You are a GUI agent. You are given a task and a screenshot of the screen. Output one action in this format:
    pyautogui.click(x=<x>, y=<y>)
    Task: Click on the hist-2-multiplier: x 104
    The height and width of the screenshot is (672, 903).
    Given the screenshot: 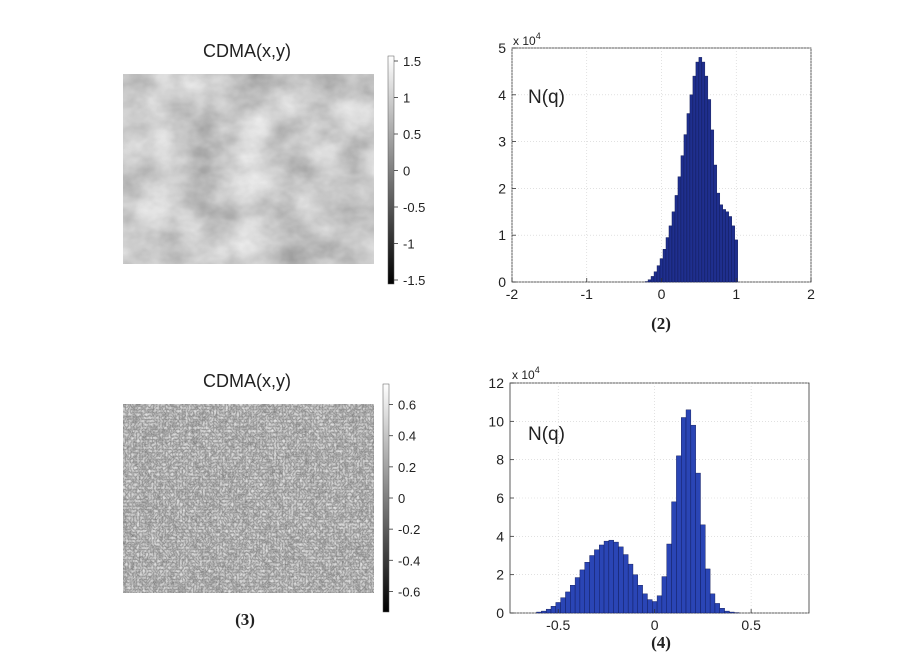 What is the action you would take?
    pyautogui.click(x=527, y=39)
    